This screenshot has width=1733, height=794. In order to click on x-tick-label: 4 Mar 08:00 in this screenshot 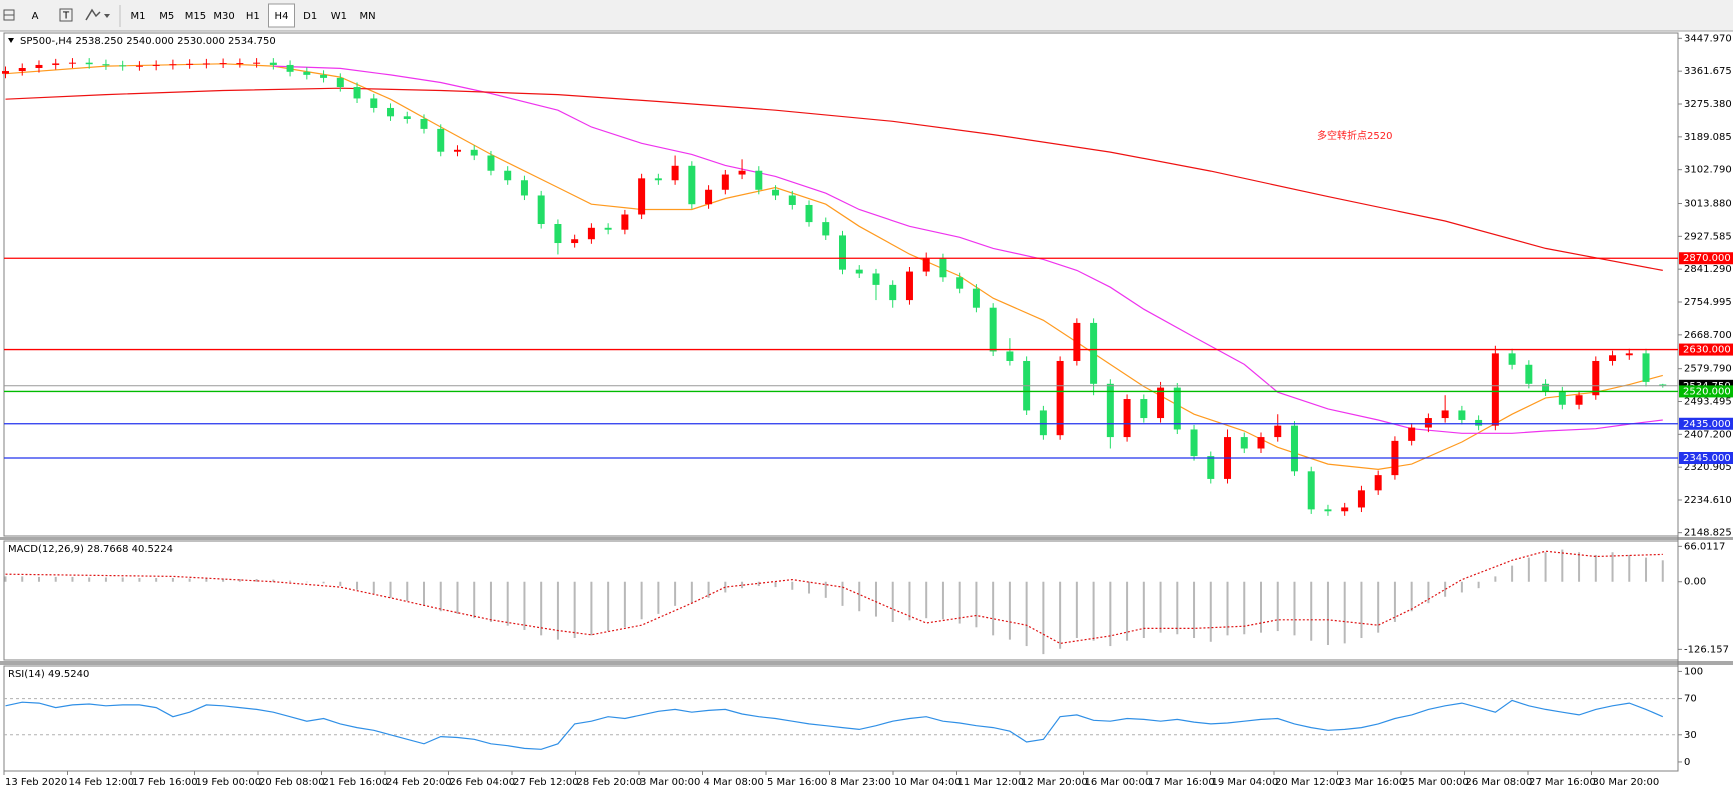, I will do `click(734, 782)`.